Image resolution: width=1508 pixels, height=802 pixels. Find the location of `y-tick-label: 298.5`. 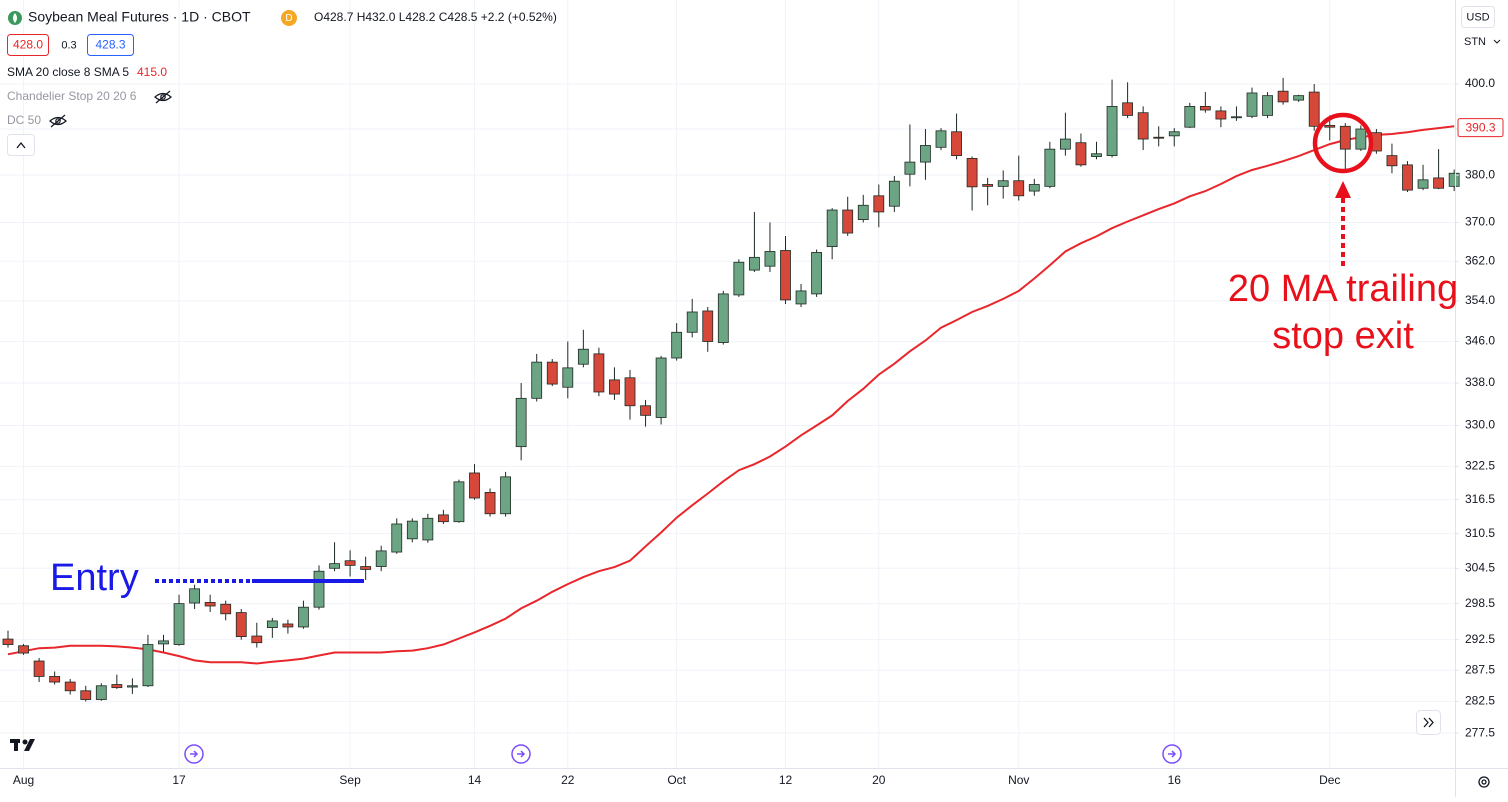

y-tick-label: 298.5 is located at coordinates (1480, 603).